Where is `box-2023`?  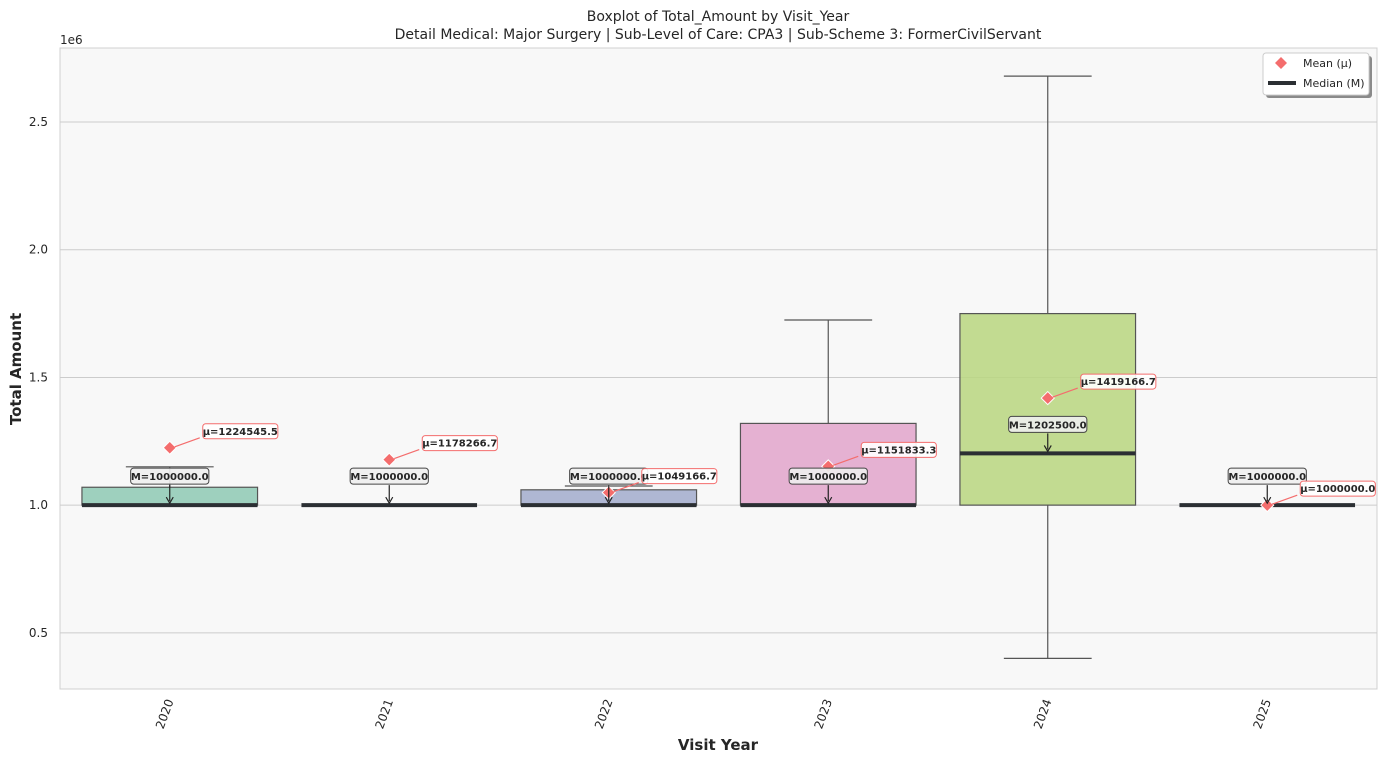
box-2023 is located at coordinates (828, 413).